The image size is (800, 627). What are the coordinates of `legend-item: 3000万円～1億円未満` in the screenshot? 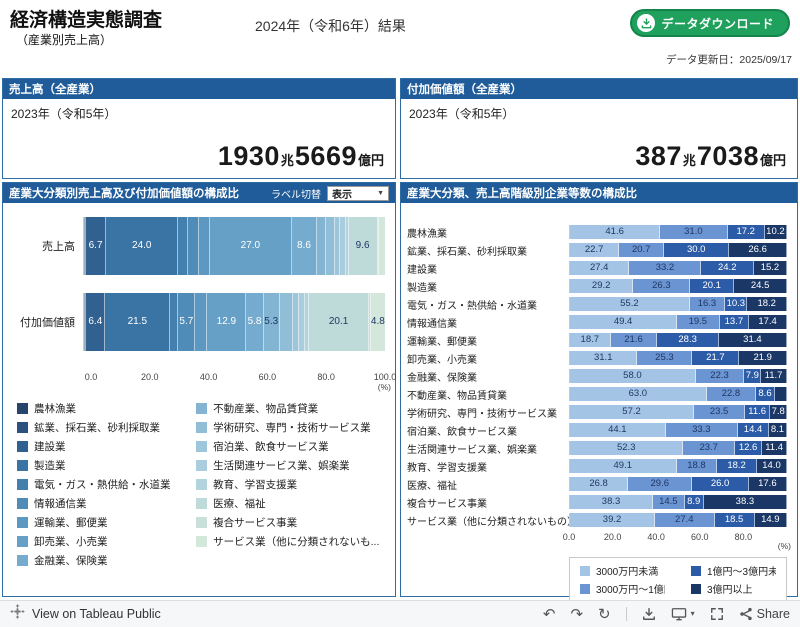 It's located at (622, 588).